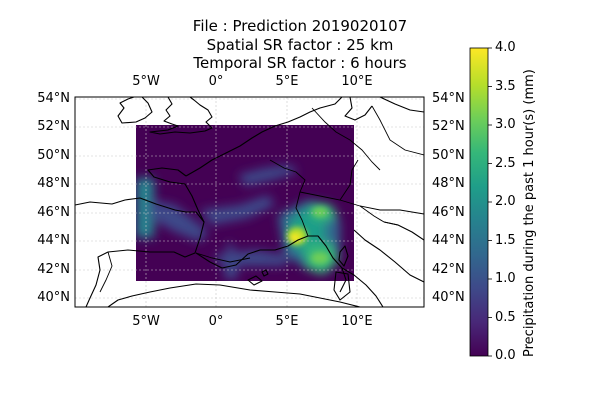  I want to click on lon-tick-bottom-2: 5°E, so click(287, 321).